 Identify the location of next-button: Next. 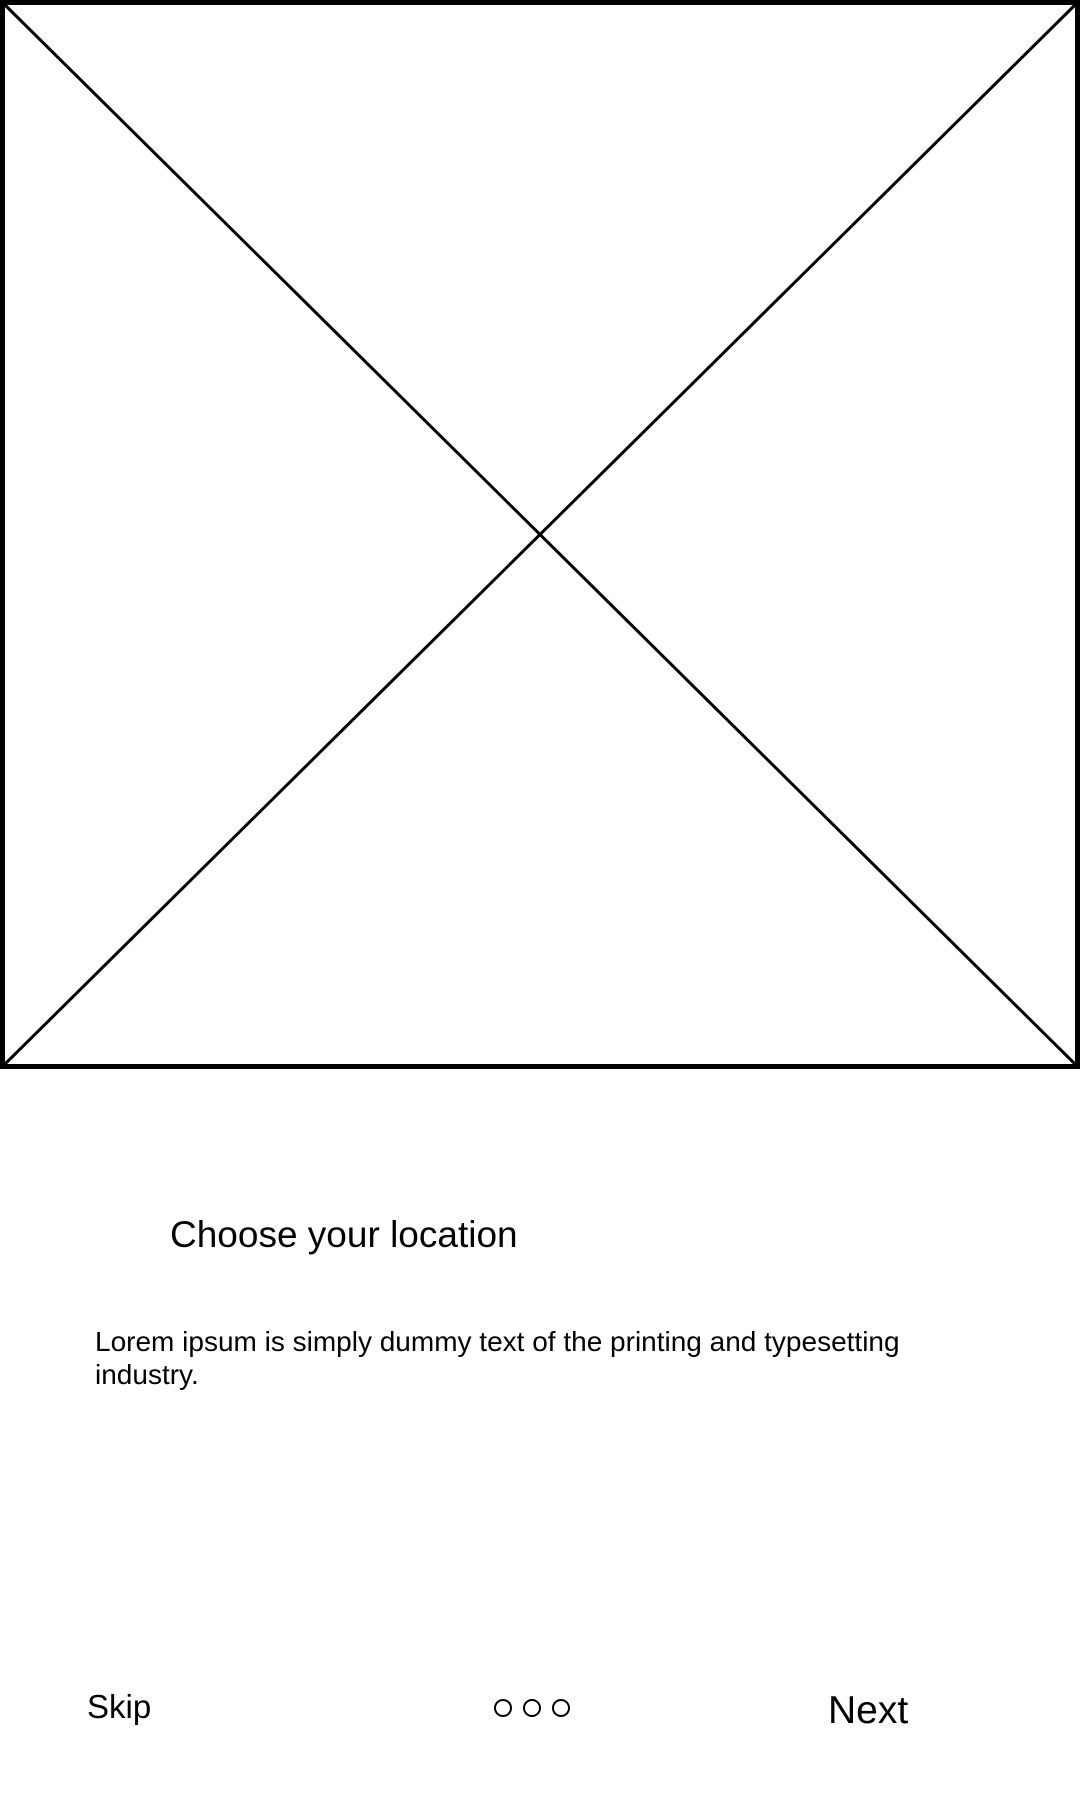
(868, 1710).